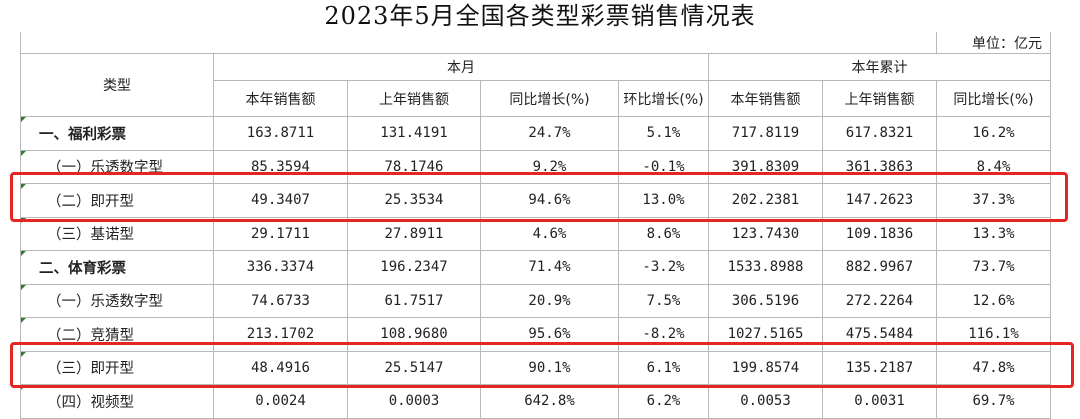 This screenshot has height=419, width=1080. Describe the element at coordinates (280, 401) in the screenshot. I see `table-cell: 0.0024` at that location.